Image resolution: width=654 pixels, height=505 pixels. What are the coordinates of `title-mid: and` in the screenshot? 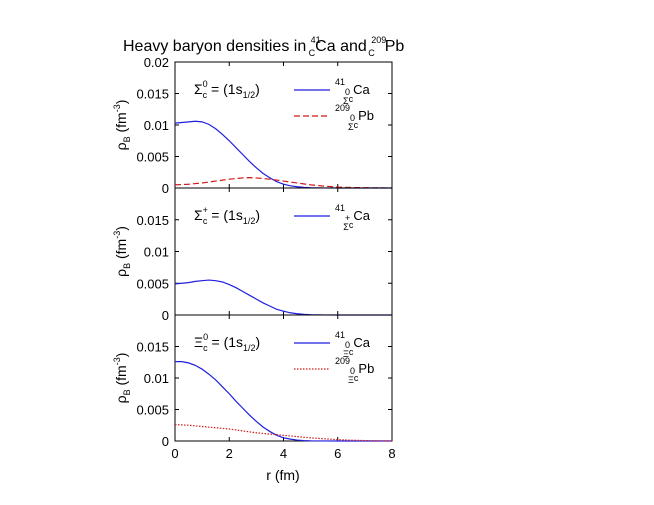 It's located at (354, 46).